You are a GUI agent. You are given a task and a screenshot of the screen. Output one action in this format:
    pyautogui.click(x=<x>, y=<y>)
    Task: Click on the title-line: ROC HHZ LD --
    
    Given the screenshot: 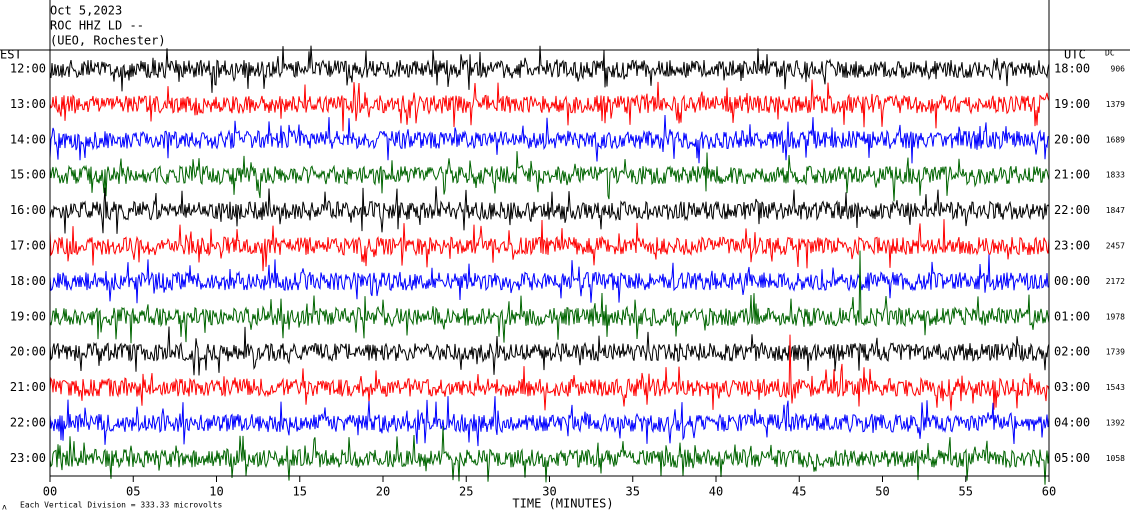 What is the action you would take?
    pyautogui.click(x=97, y=26)
    